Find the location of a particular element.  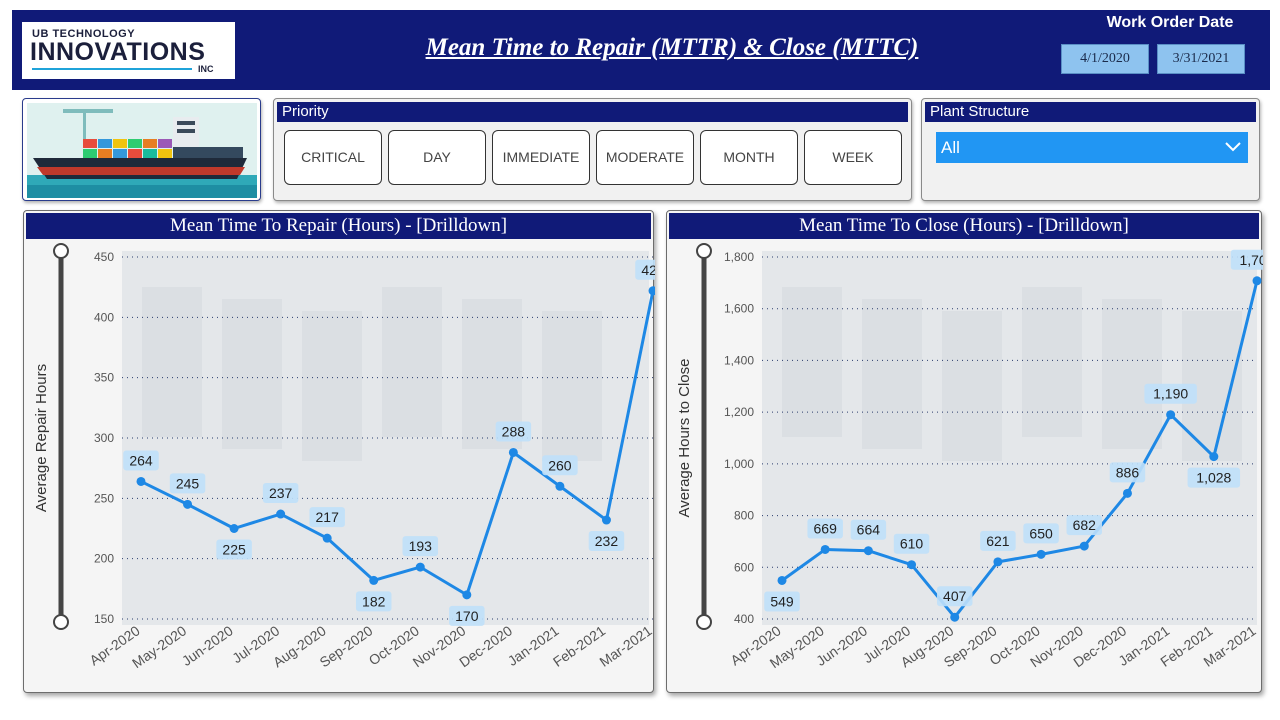

mttr-y-axis-label: Average Repair Hours is located at coordinates (41, 438).